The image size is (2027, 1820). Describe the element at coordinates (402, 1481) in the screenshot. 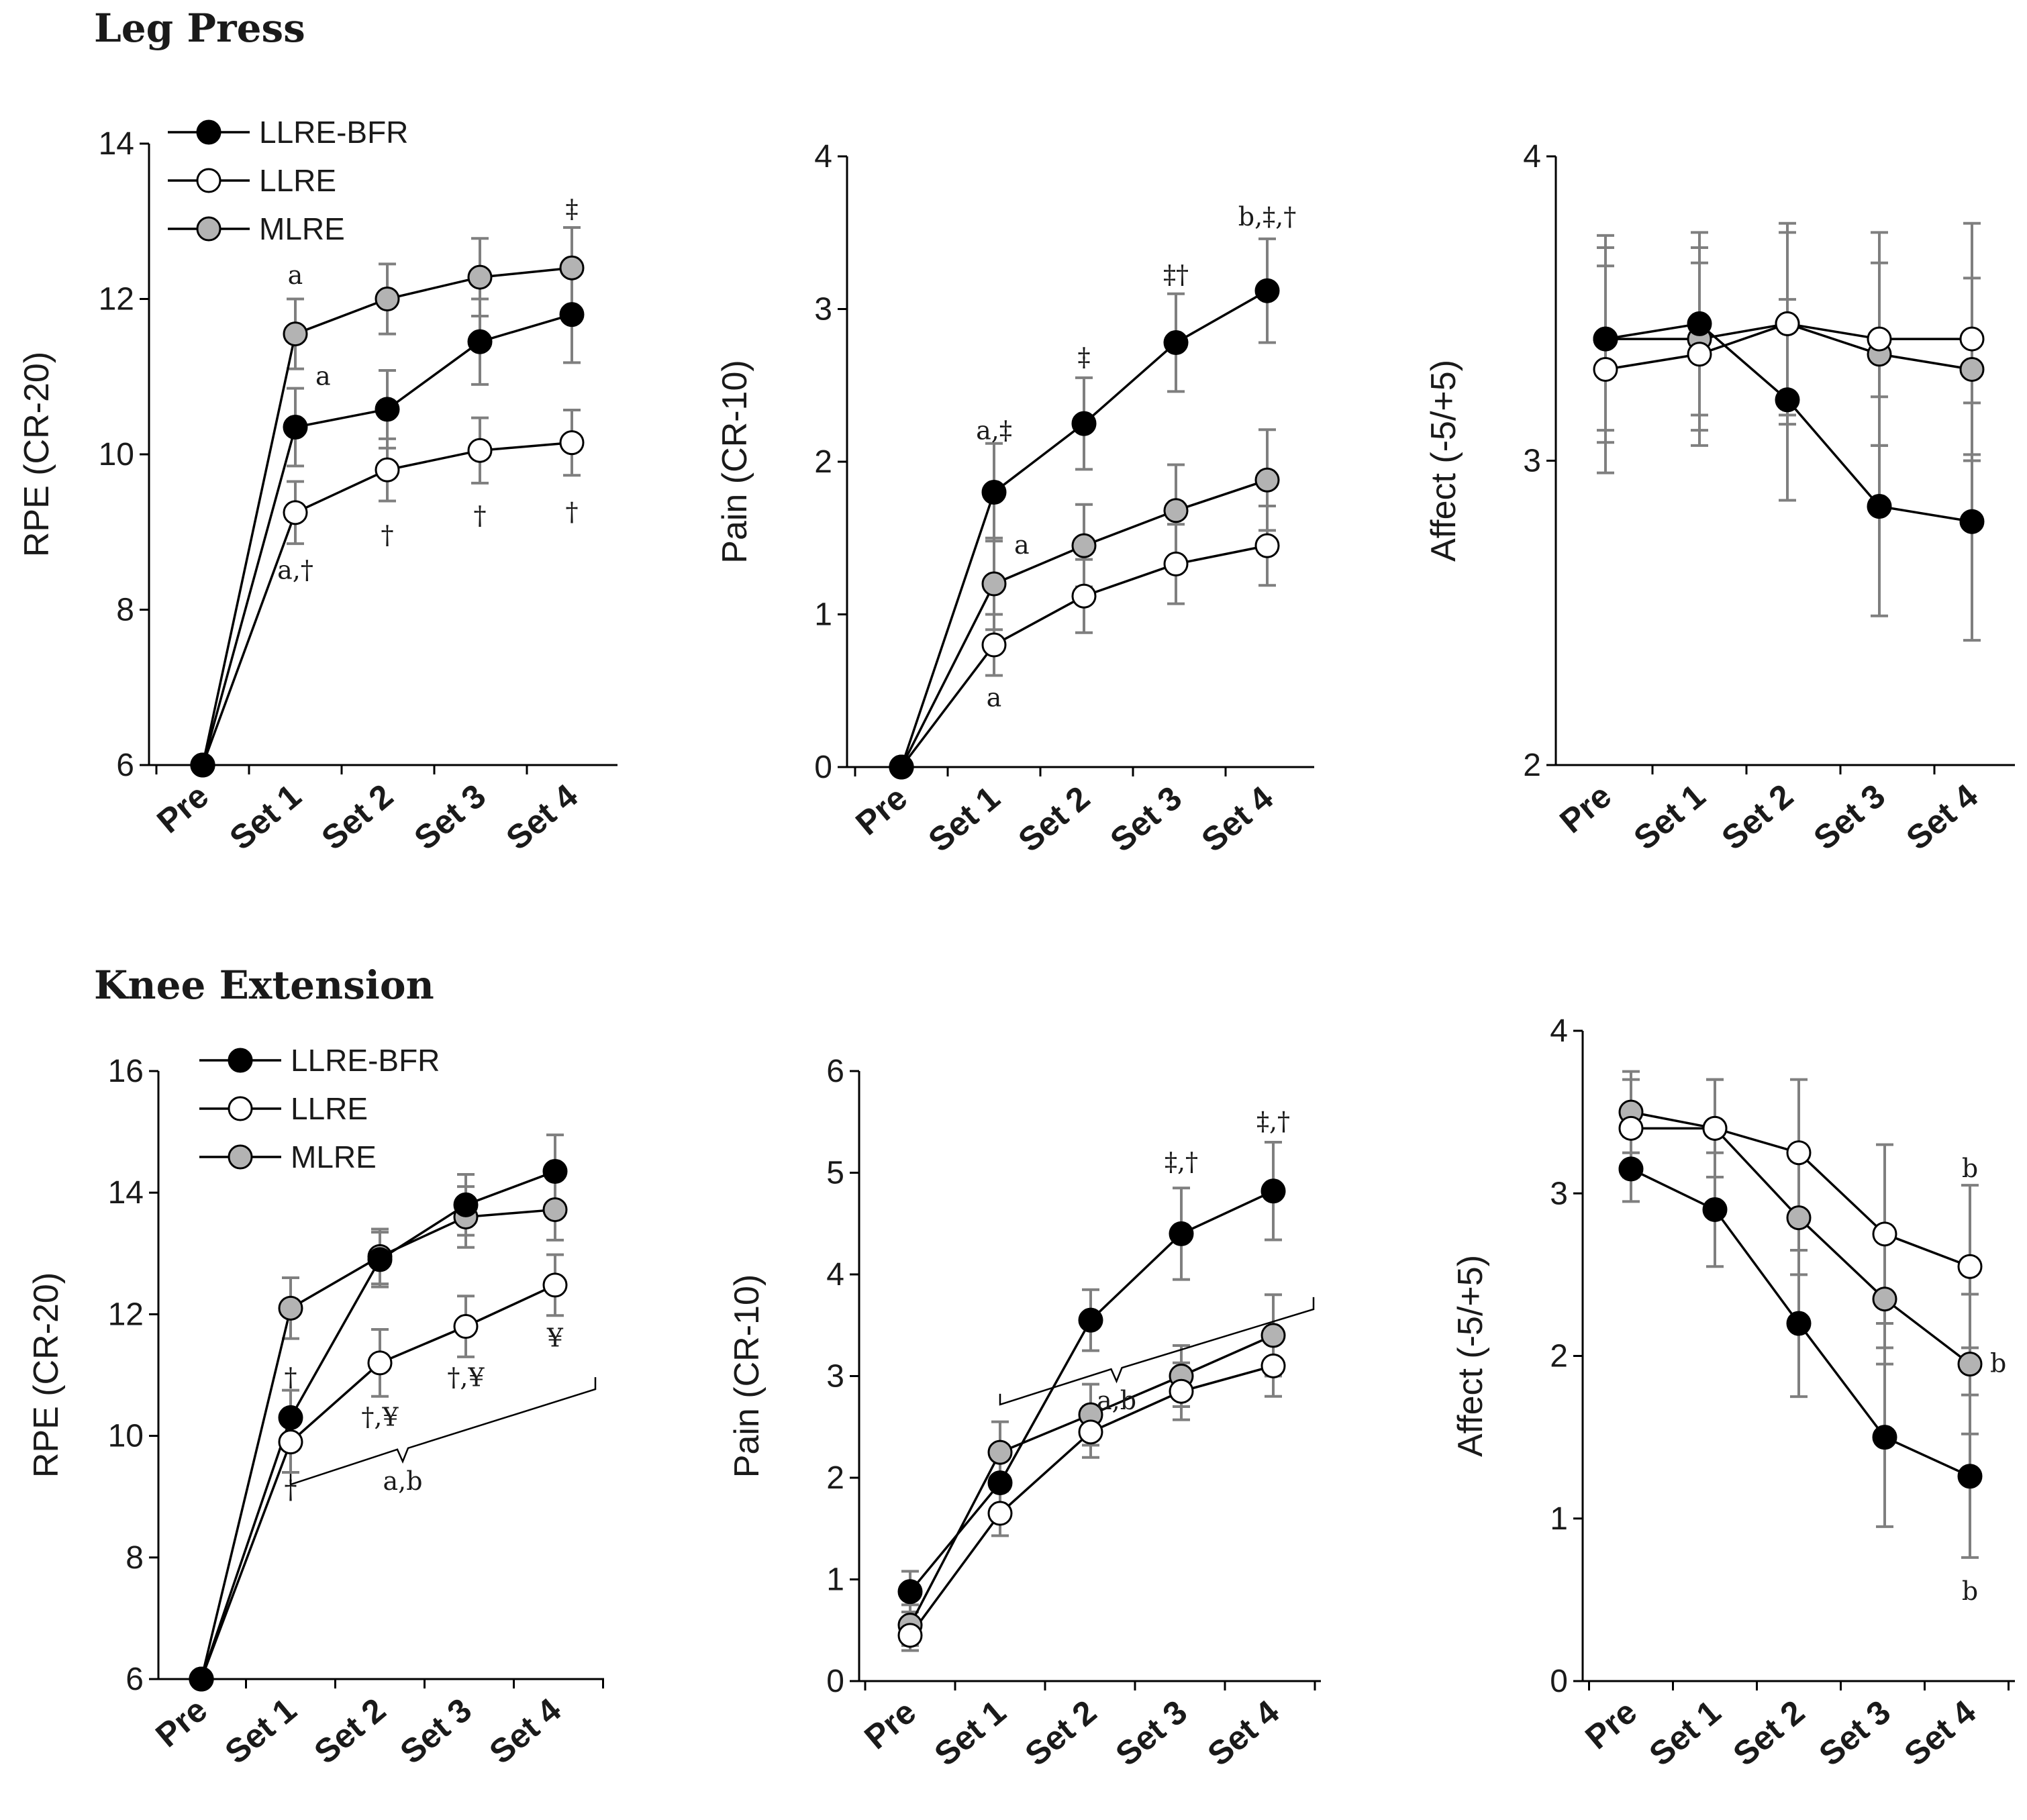

I see `bracket-annotation: a,b` at that location.